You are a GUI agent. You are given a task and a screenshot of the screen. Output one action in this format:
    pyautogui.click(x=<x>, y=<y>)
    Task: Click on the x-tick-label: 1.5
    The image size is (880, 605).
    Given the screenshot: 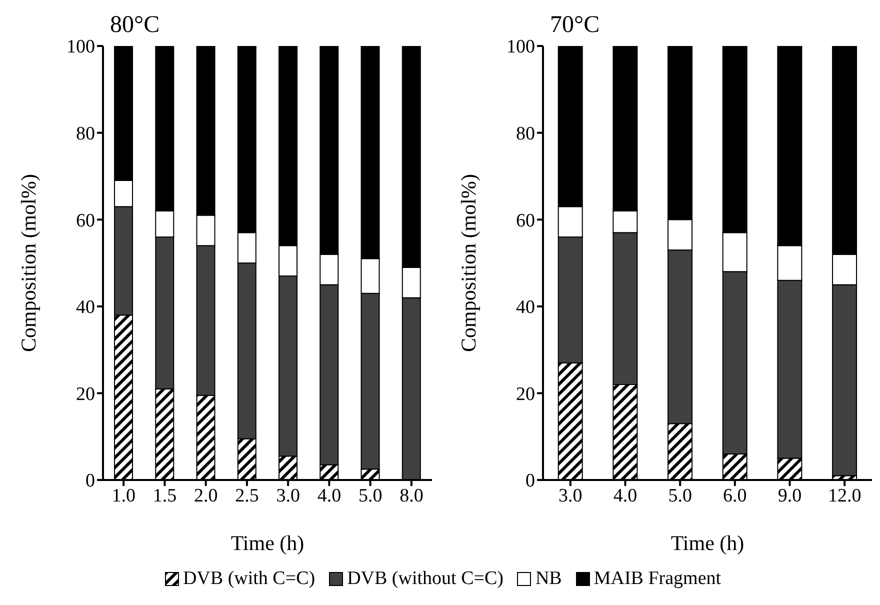 What is the action you would take?
    pyautogui.click(x=164, y=495)
    